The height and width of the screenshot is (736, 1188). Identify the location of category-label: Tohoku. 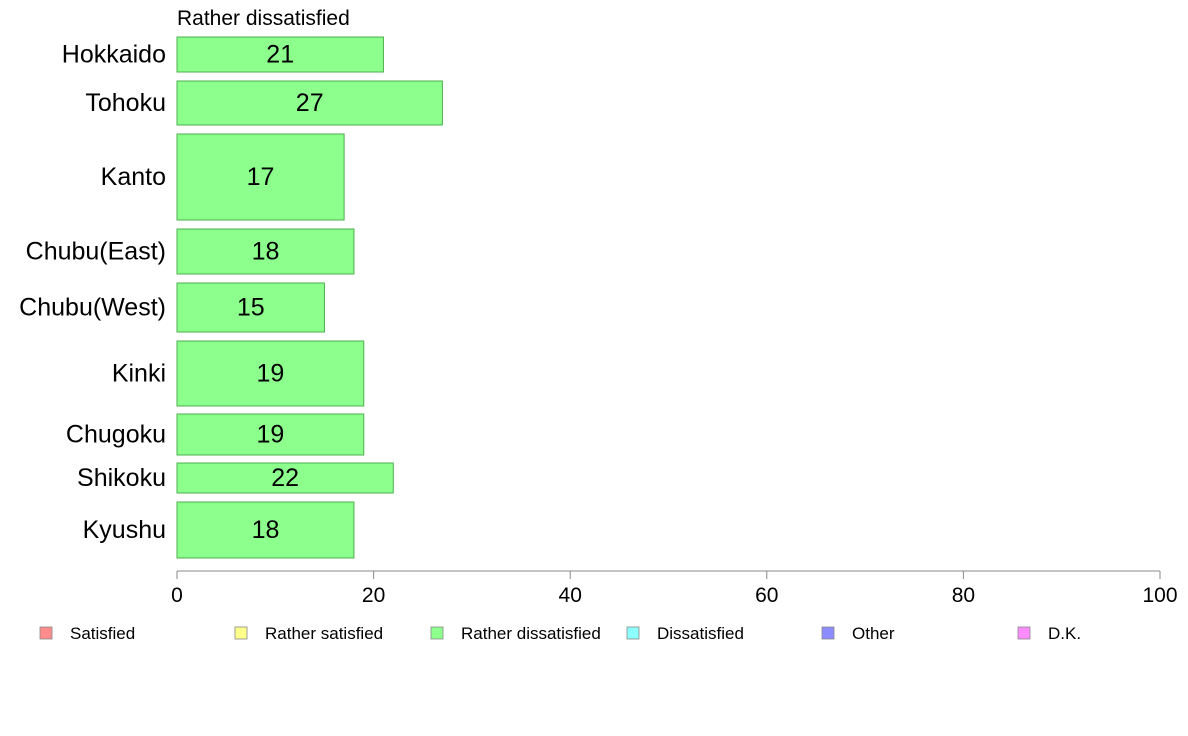
(125, 103).